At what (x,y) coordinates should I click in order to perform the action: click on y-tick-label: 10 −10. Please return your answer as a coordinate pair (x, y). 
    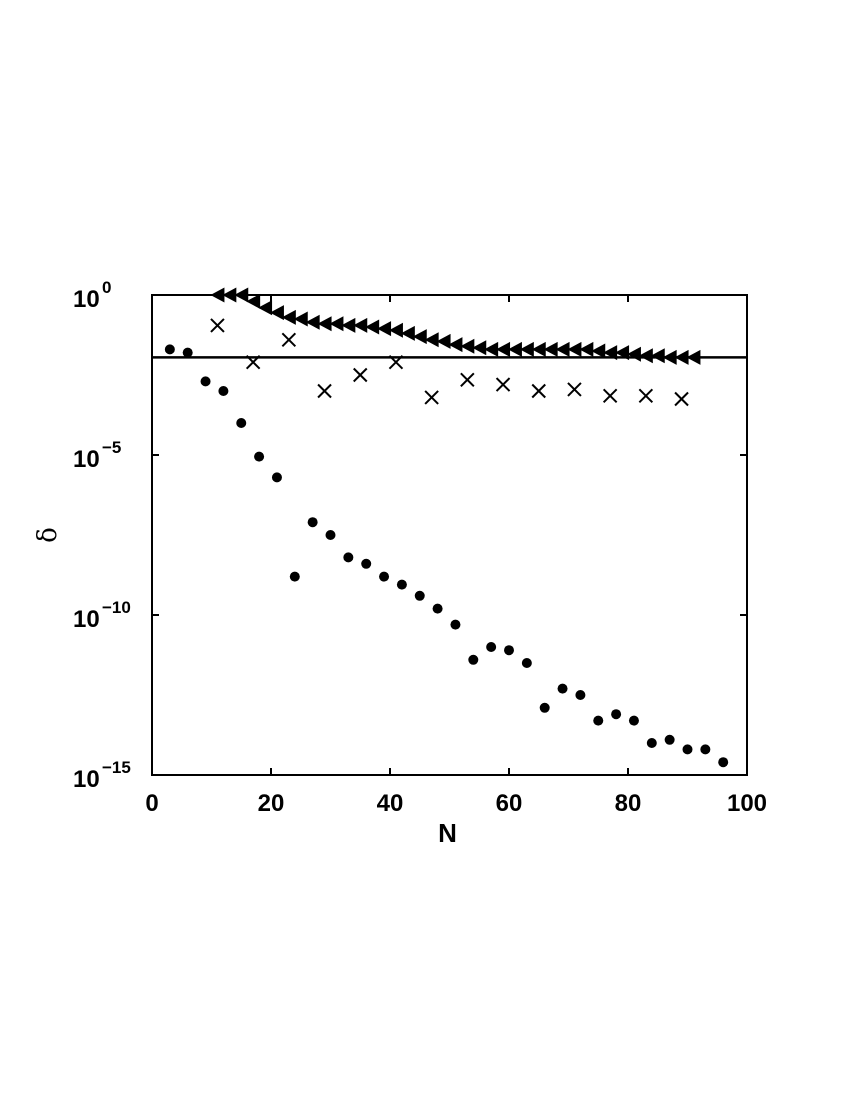
    Looking at the image, I should click on (102, 615).